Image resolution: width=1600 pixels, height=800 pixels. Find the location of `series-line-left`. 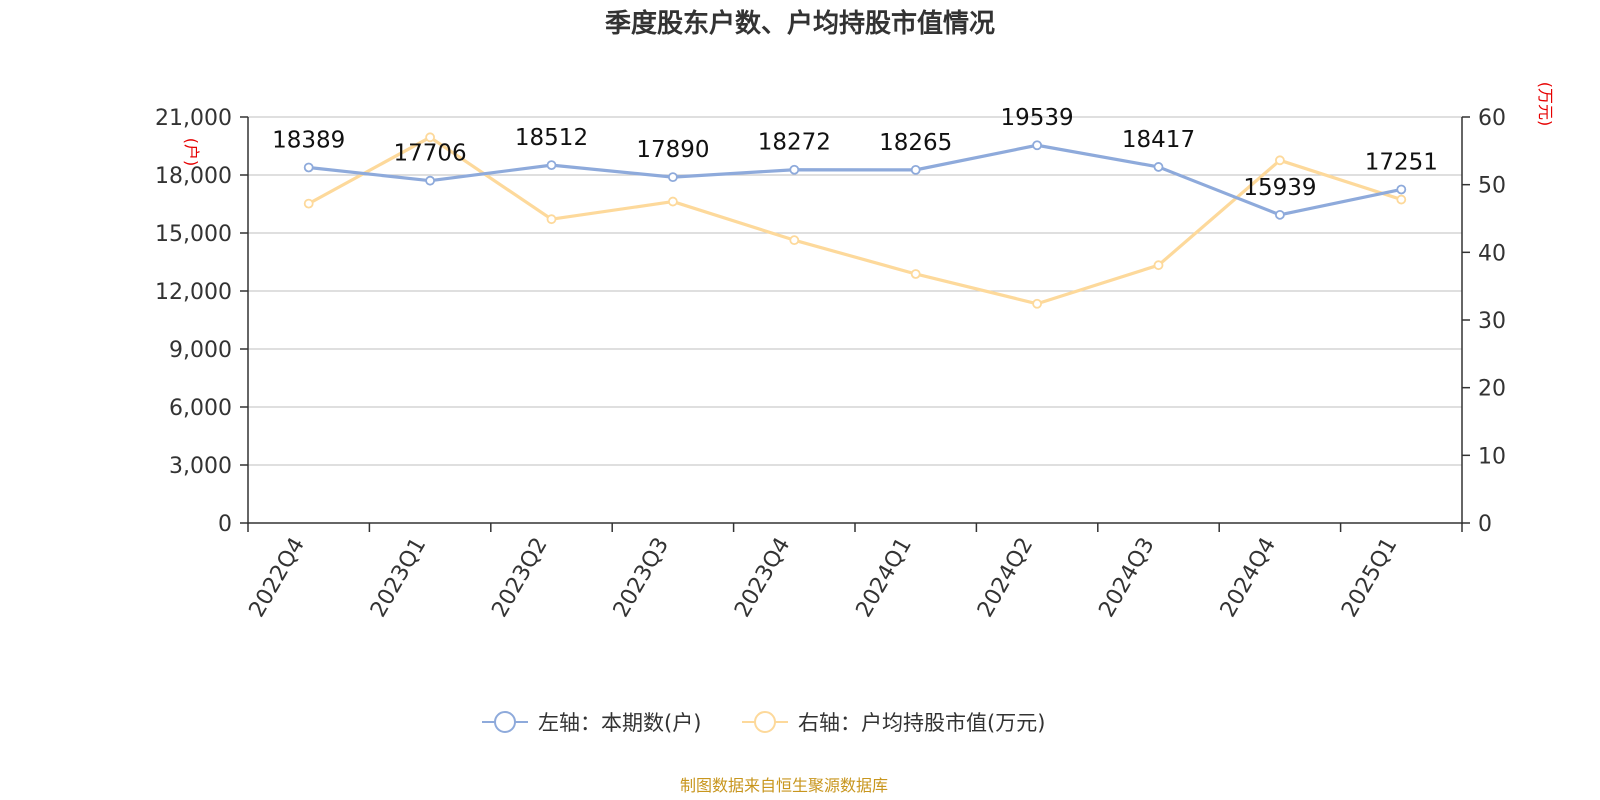

series-line-left is located at coordinates (855, 180).